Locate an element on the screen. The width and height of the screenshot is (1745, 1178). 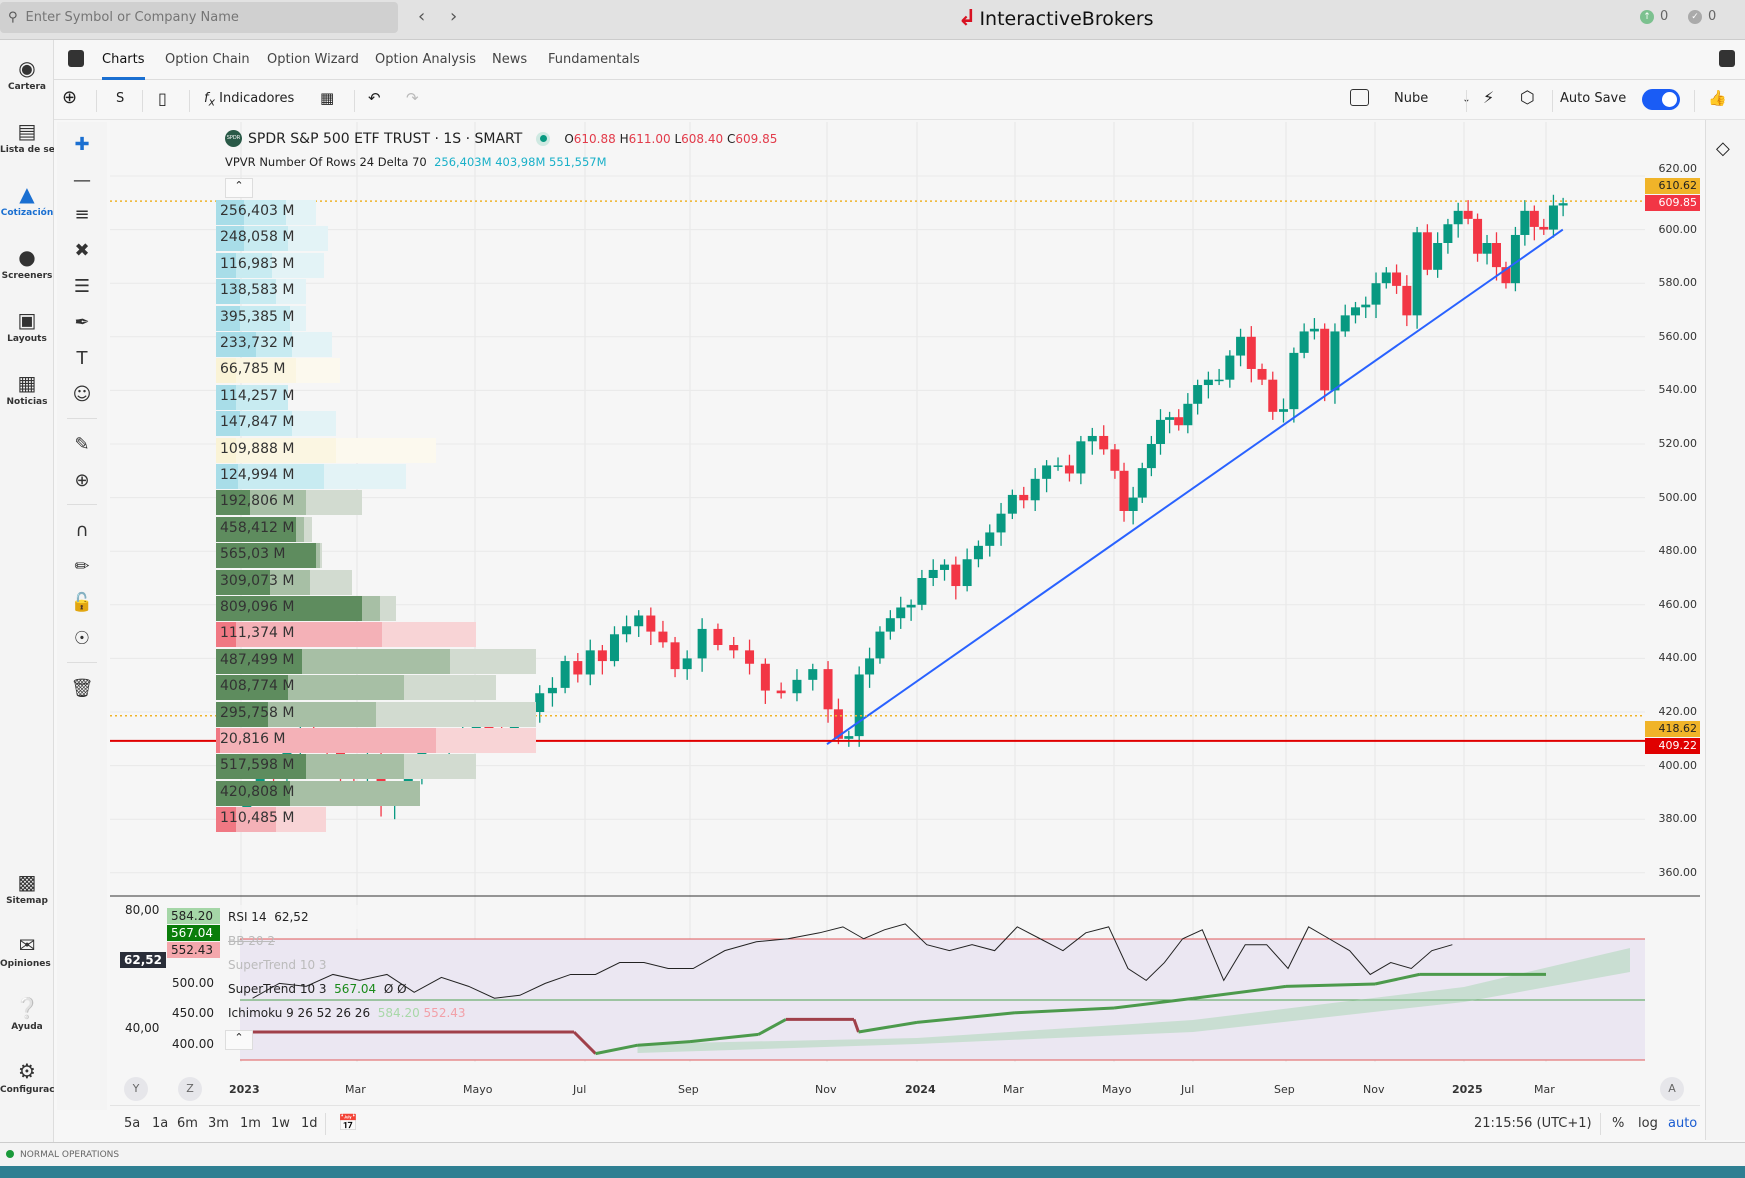
feedback-icon: ✉ is located at coordinates (27, 945).